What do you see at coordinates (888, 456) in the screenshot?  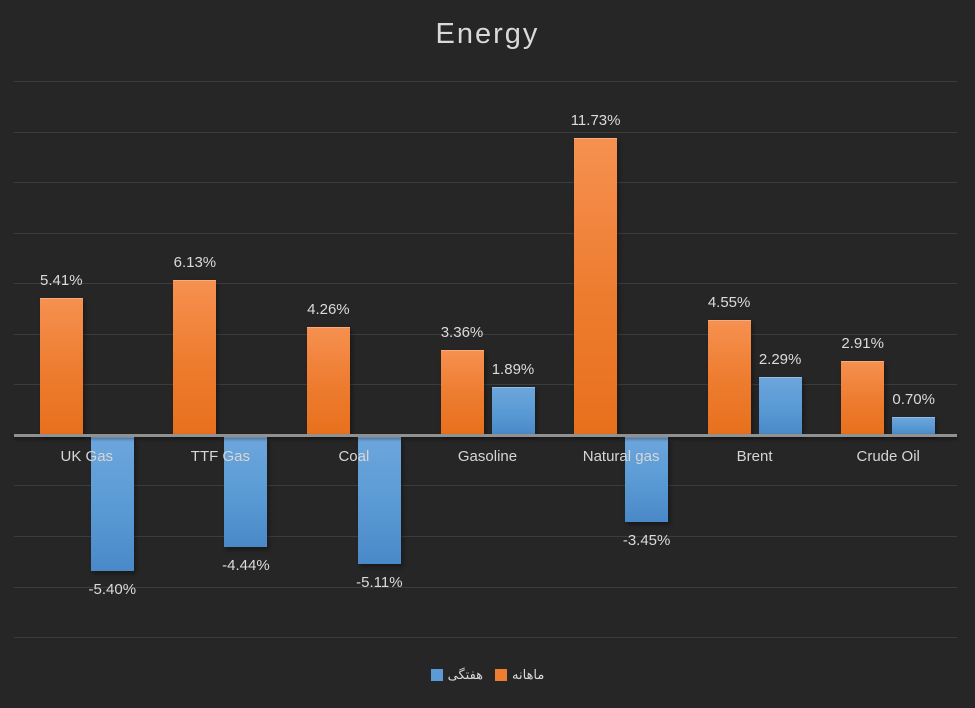 I see `category-label: Crude Oil` at bounding box center [888, 456].